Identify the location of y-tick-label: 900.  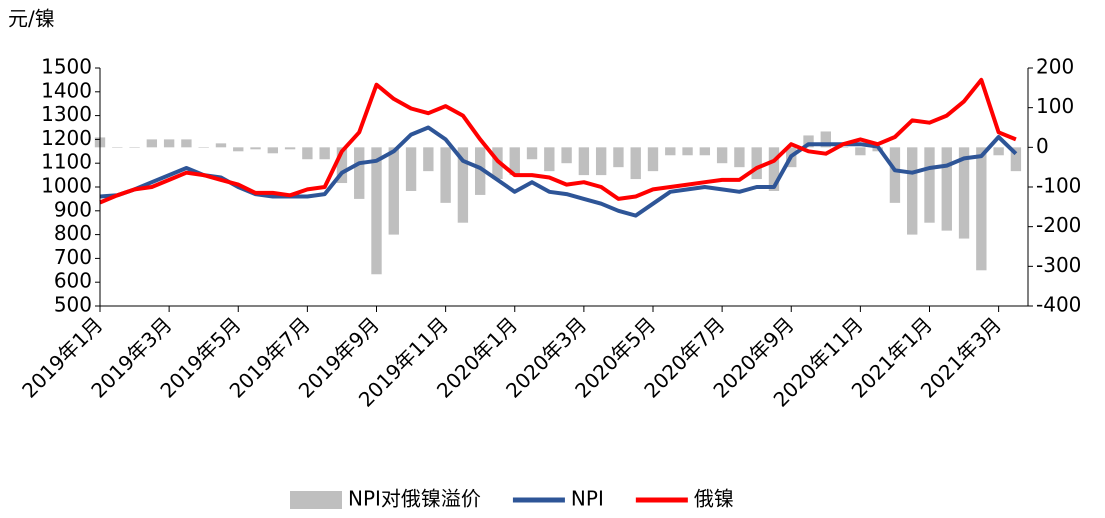
(73, 209).